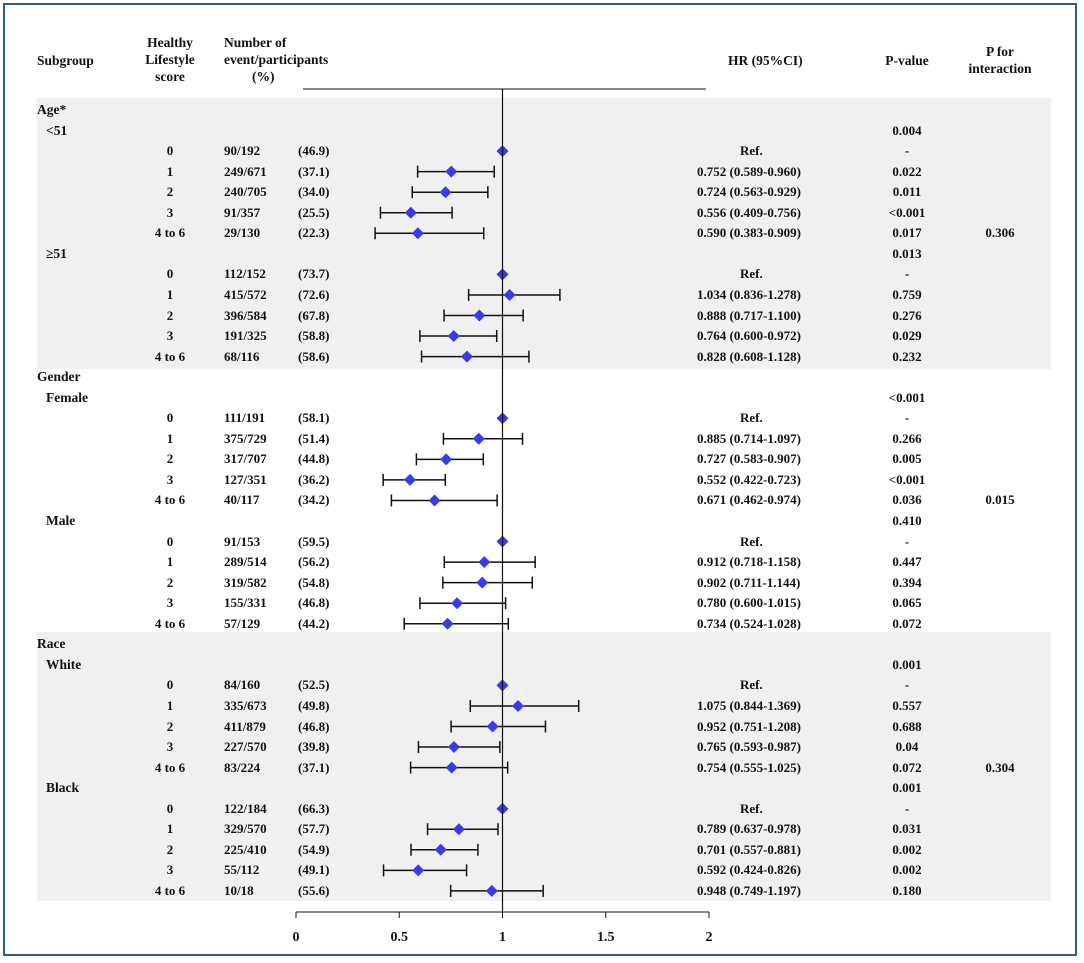 The image size is (1084, 963). What do you see at coordinates (63, 788) in the screenshot?
I see `subgroup-label: Black` at bounding box center [63, 788].